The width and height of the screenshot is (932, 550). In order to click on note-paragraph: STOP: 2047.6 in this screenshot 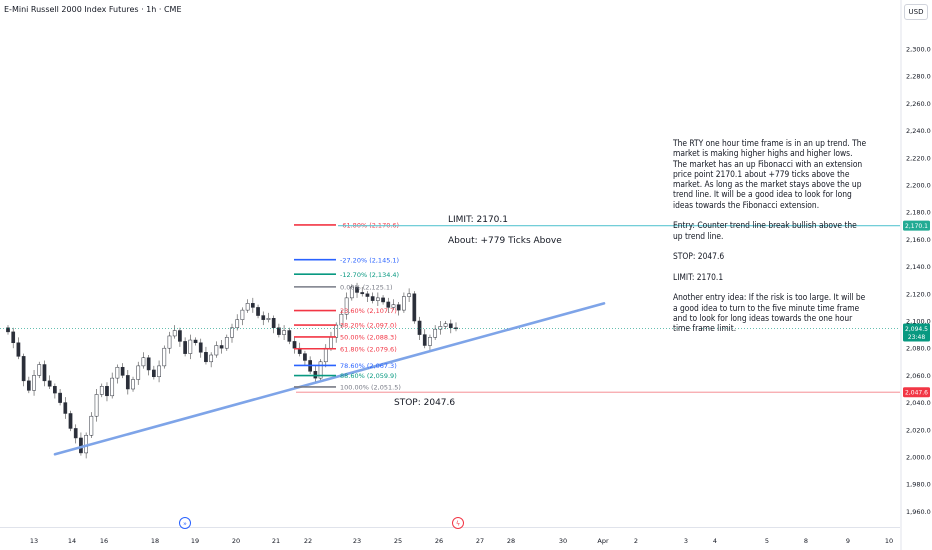, I will do `click(699, 256)`.